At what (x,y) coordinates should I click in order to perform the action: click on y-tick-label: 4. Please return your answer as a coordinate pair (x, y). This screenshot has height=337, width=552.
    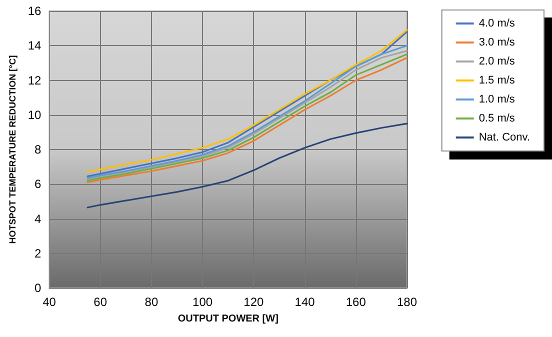
    Looking at the image, I should click on (38, 219).